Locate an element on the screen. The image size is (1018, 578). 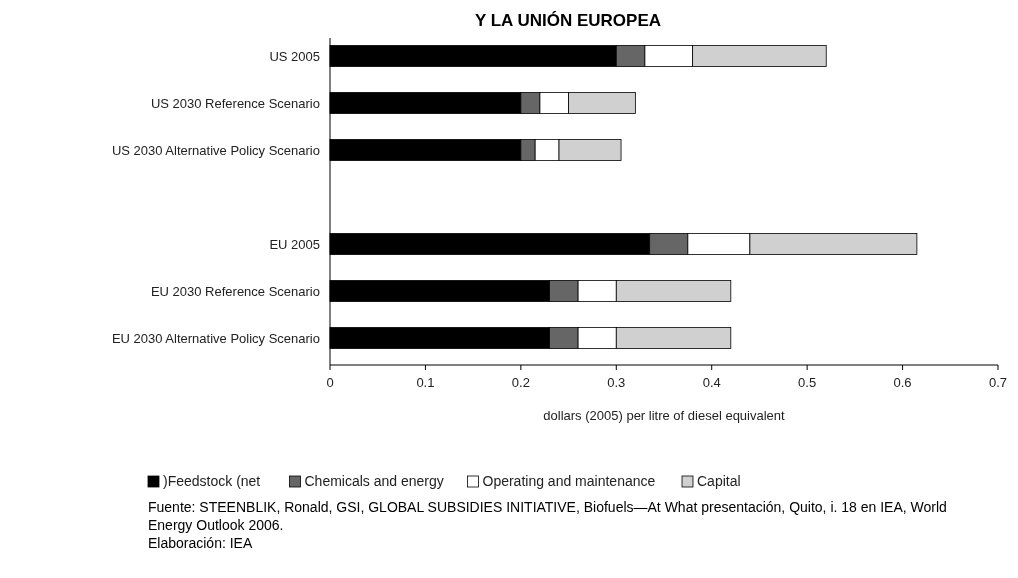
y-tick-label: US 2030 Alternative Policy Scenario is located at coordinates (215, 150).